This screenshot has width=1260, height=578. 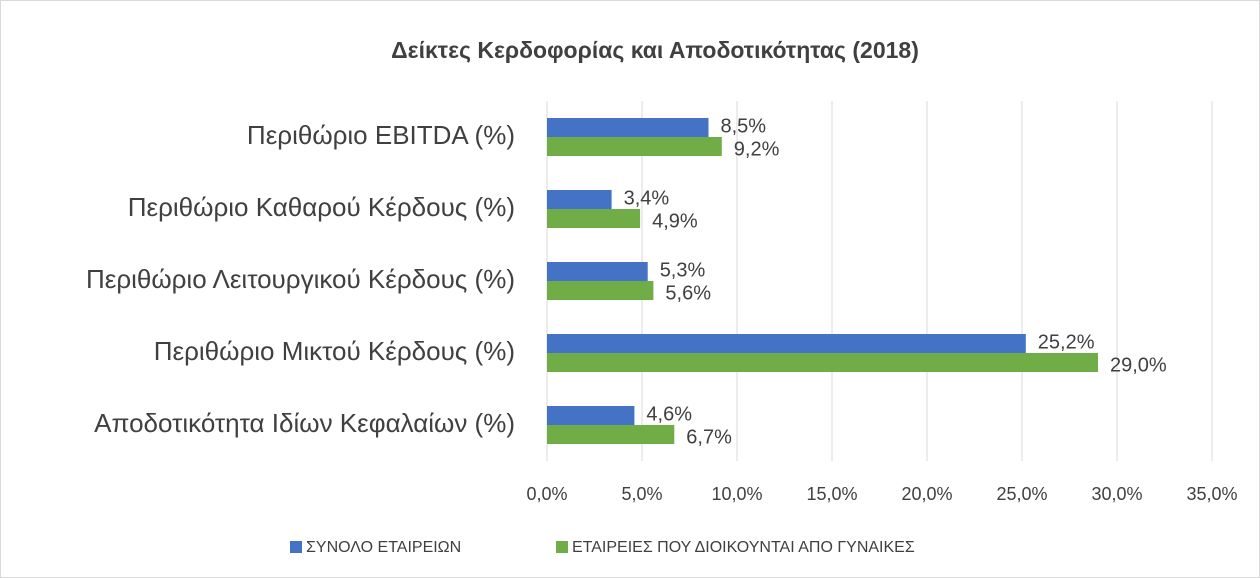 What do you see at coordinates (304, 423) in the screenshot?
I see `y-tick-label: Αποδοτικότητα Ιδίων Κεφαλαίων (%)` at bounding box center [304, 423].